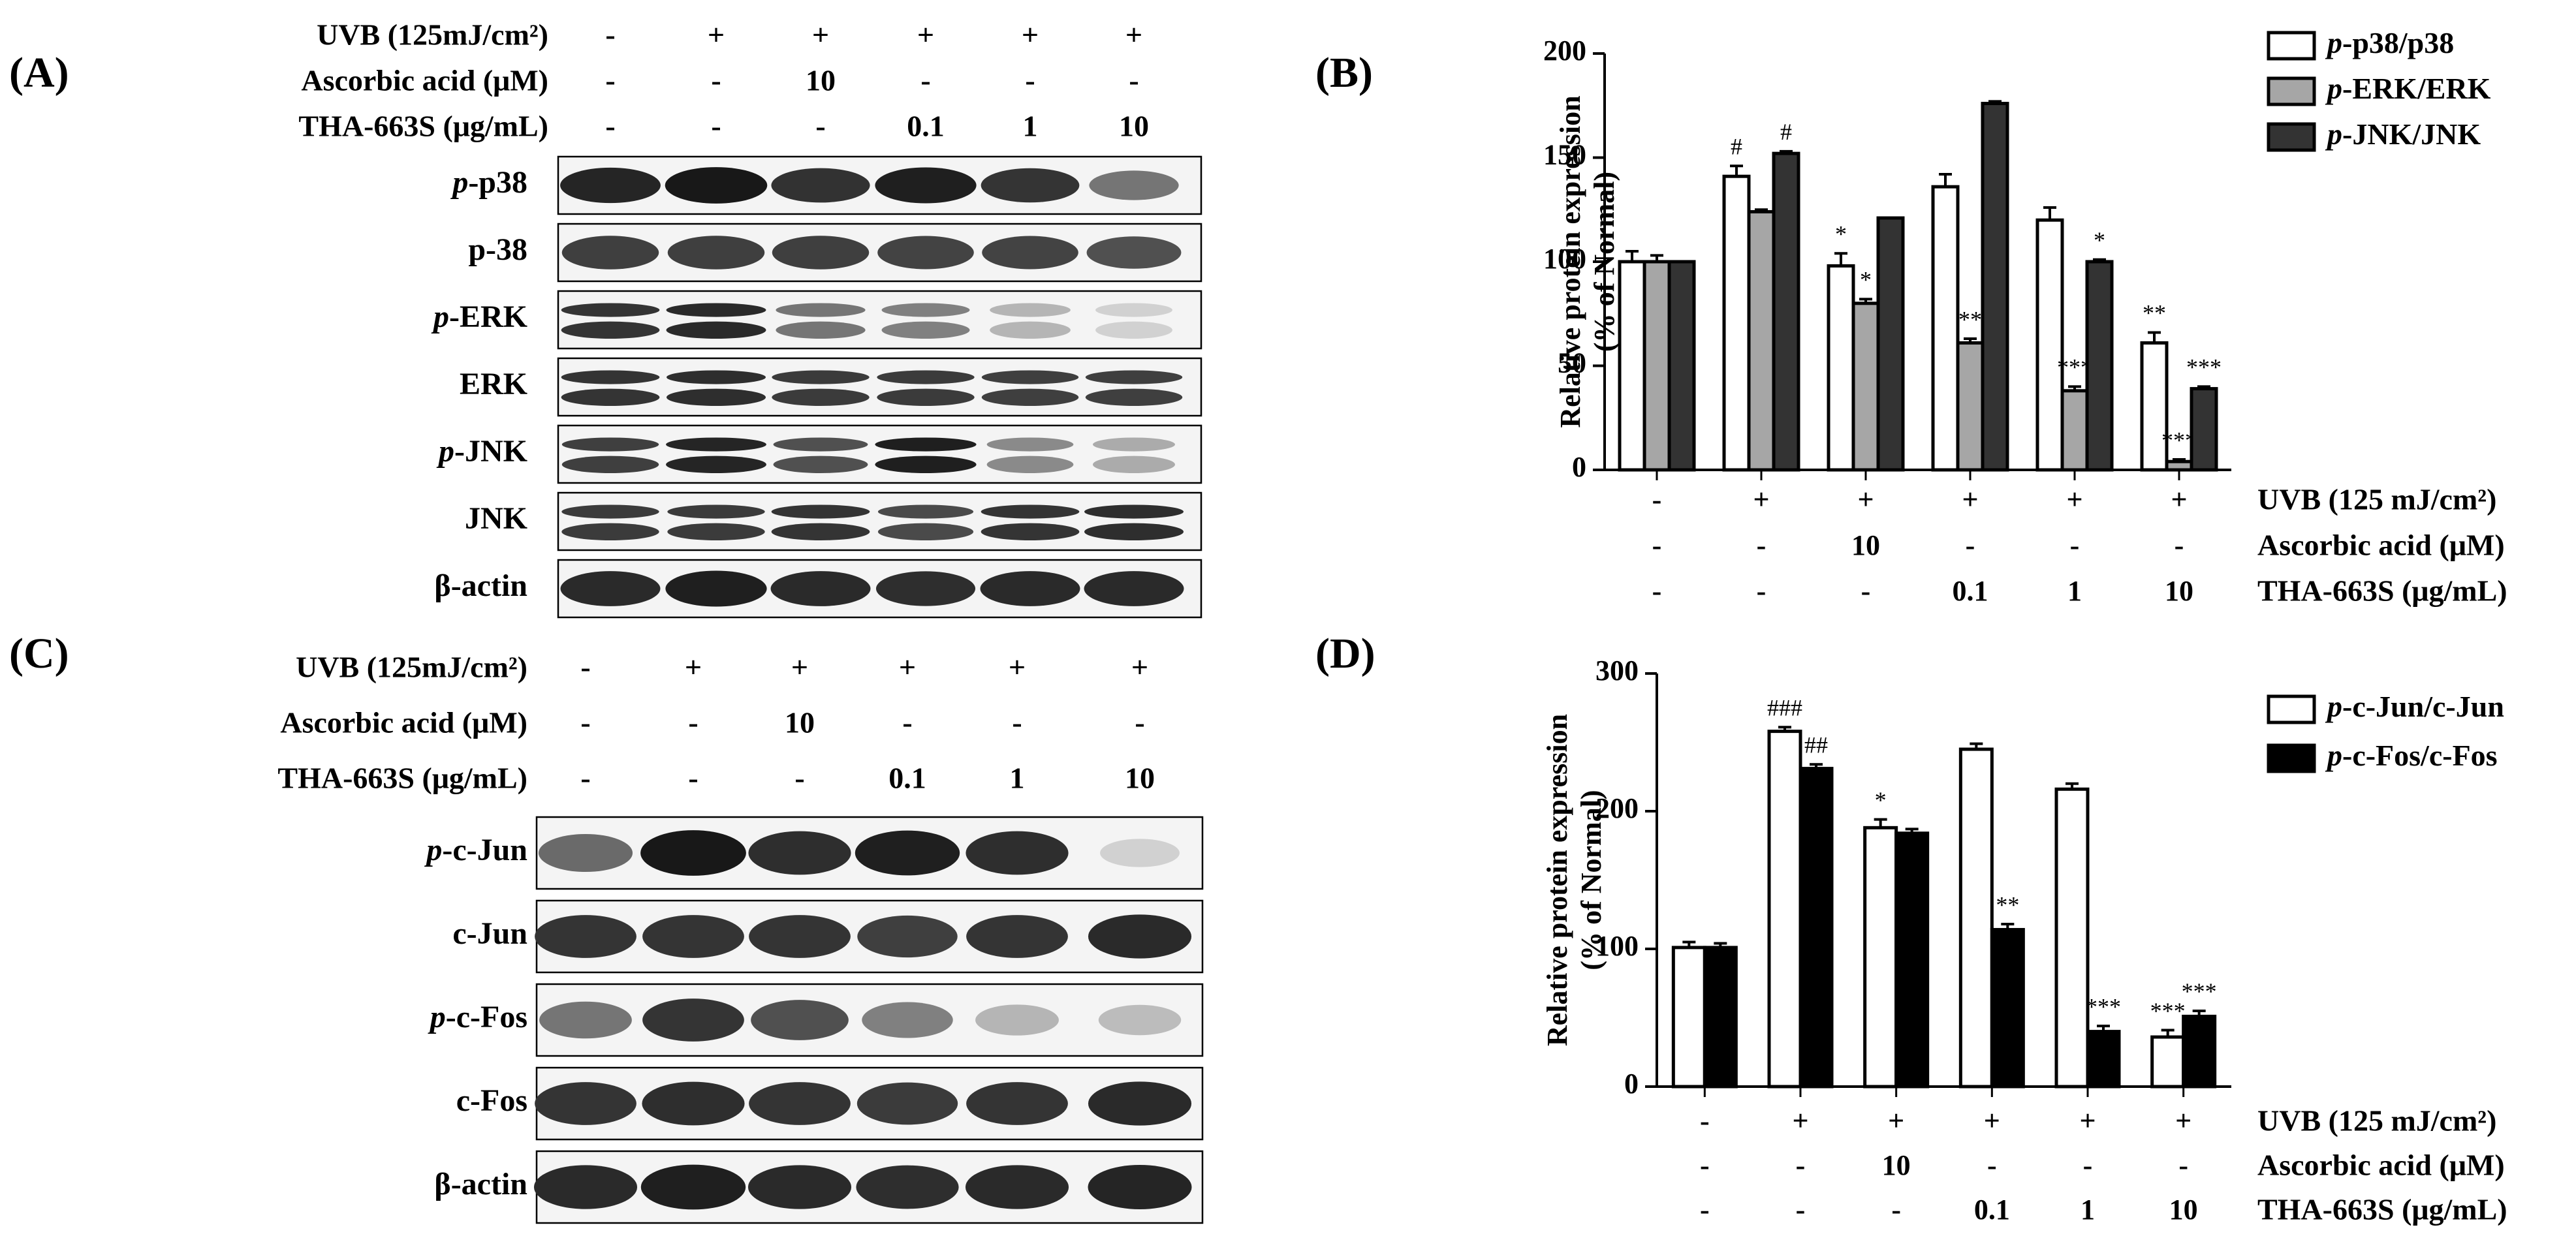 This screenshot has width=2576, height=1238. I want to click on legend-label: p-c-Jun/c-Jun, so click(2414, 706).